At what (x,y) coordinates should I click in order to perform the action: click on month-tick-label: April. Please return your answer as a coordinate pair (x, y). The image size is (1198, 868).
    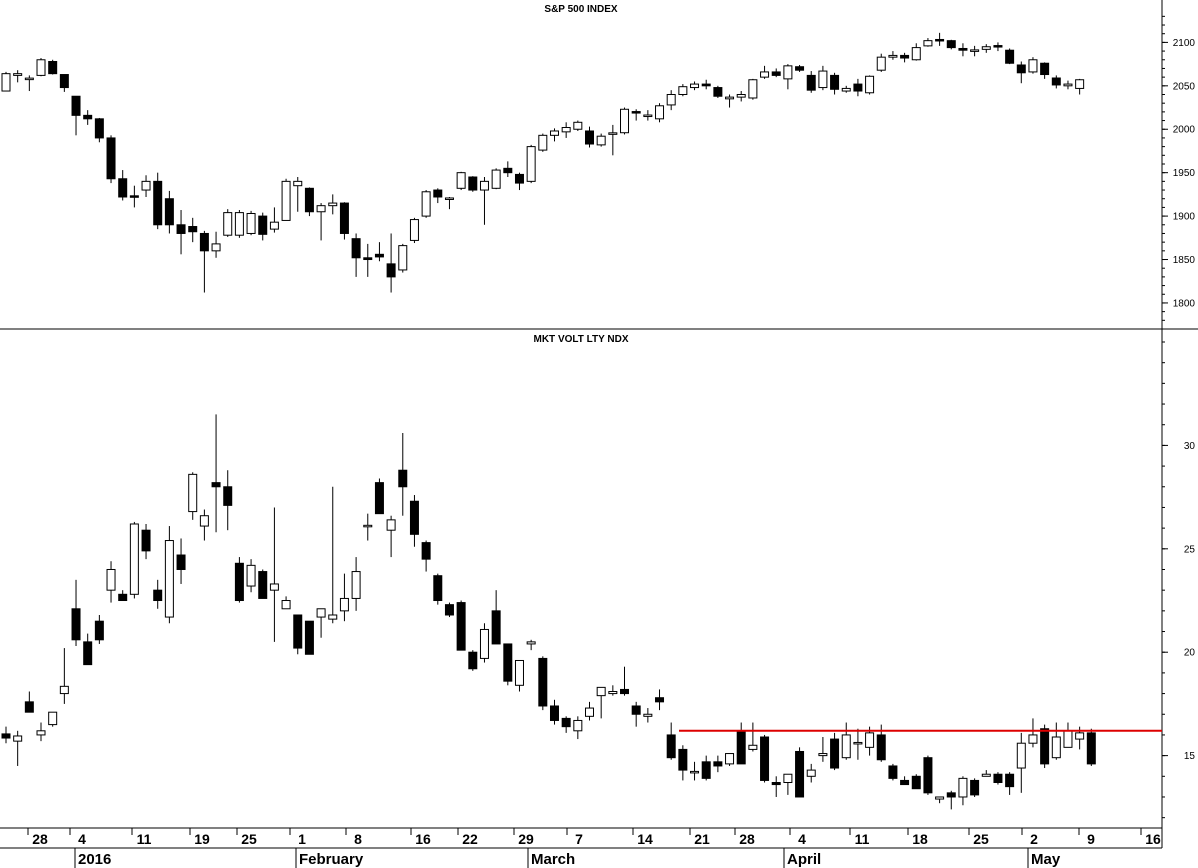
    Looking at the image, I should click on (804, 859).